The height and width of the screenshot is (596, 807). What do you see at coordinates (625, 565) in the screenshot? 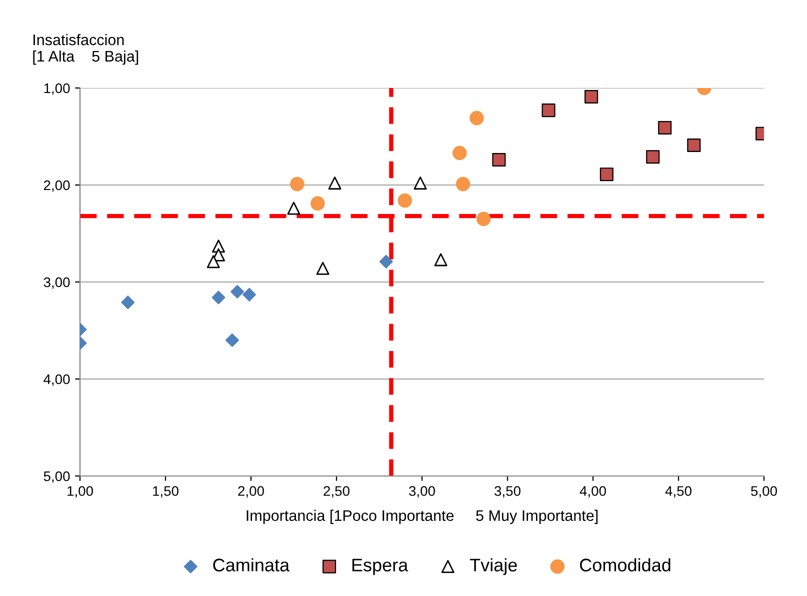
I see `legend-label: Comodidad` at bounding box center [625, 565].